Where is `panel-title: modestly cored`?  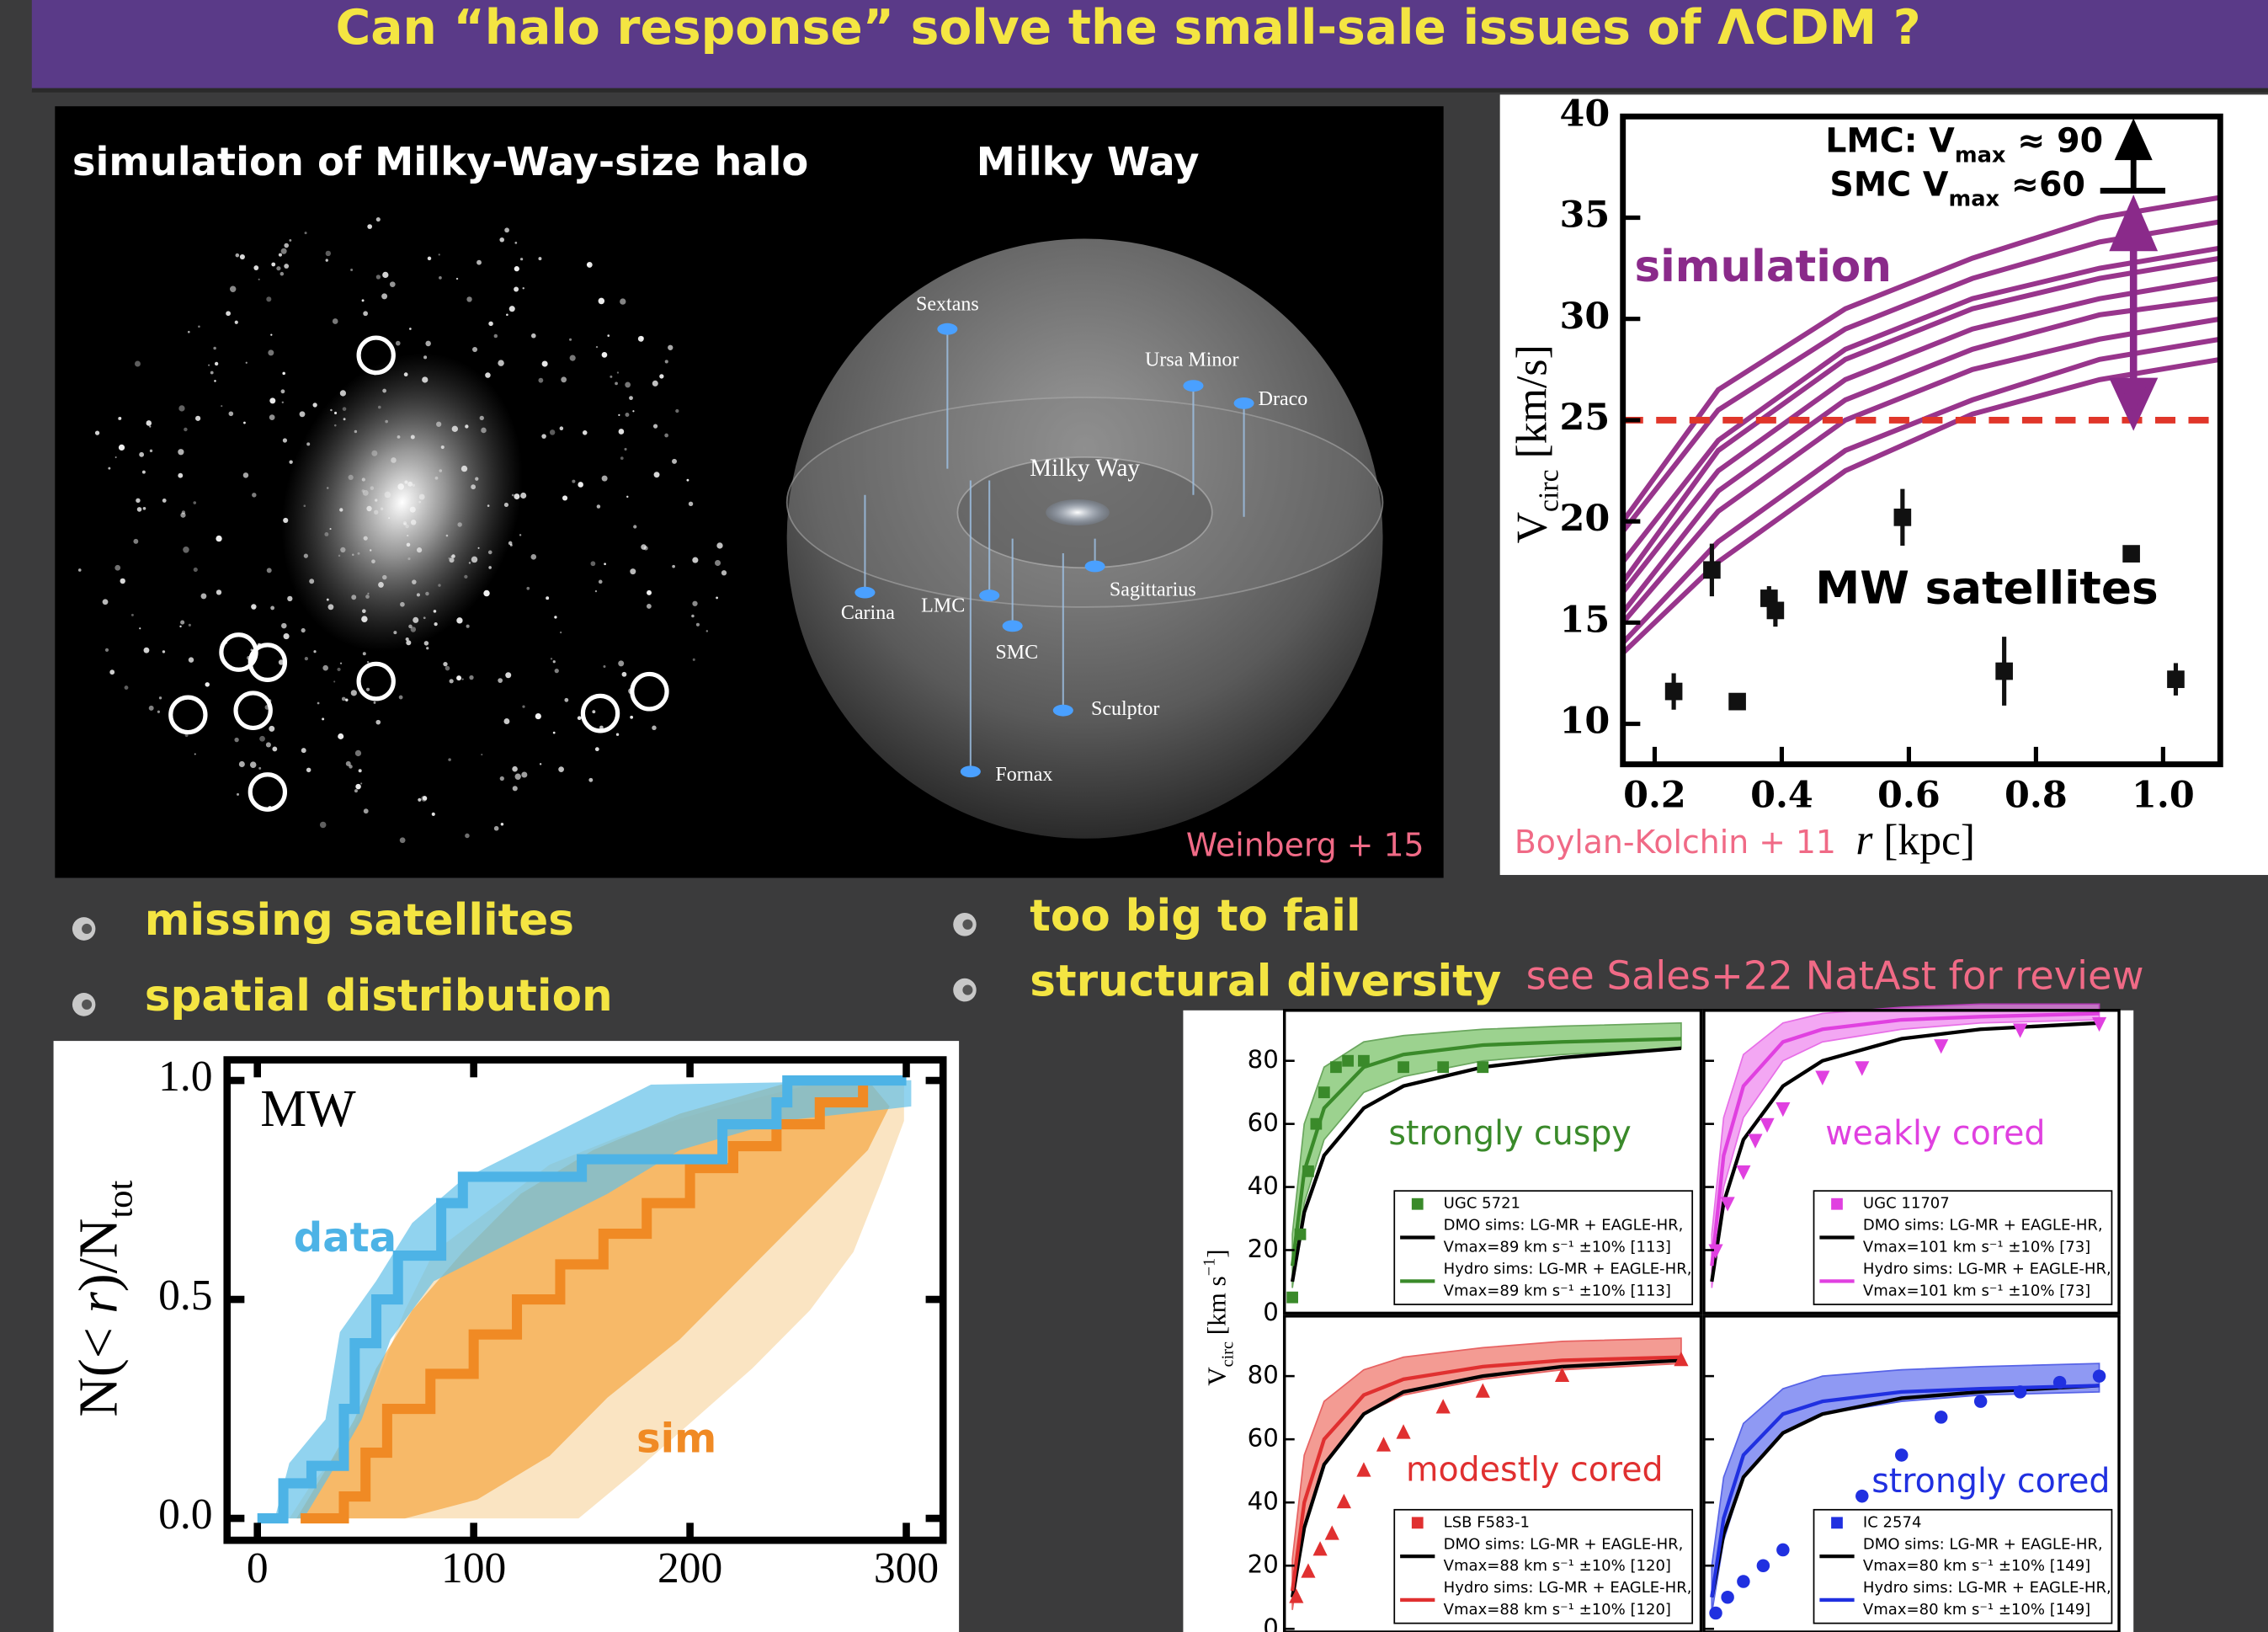 panel-title: modestly cored is located at coordinates (1535, 1469).